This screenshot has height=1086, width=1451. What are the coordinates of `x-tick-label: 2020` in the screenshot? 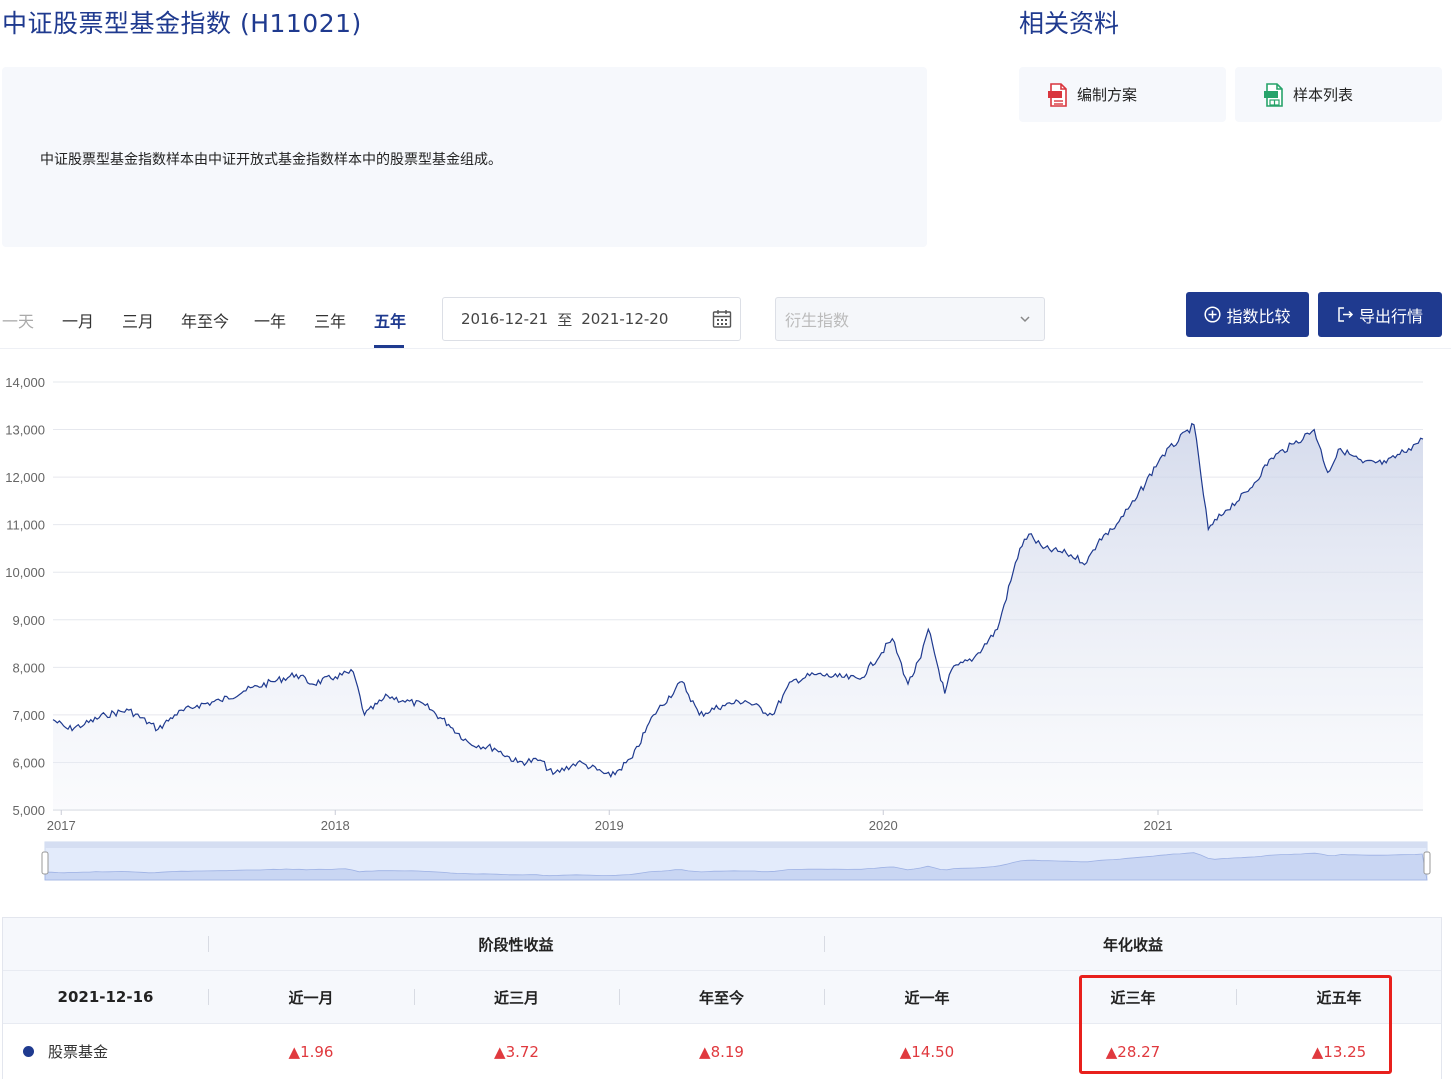 It's located at (883, 825).